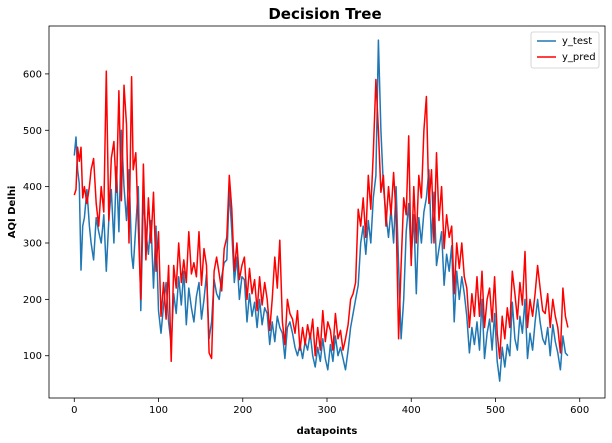  Describe the element at coordinates (565, 50) in the screenshot. I see `legend: y_test y_pred` at that location.